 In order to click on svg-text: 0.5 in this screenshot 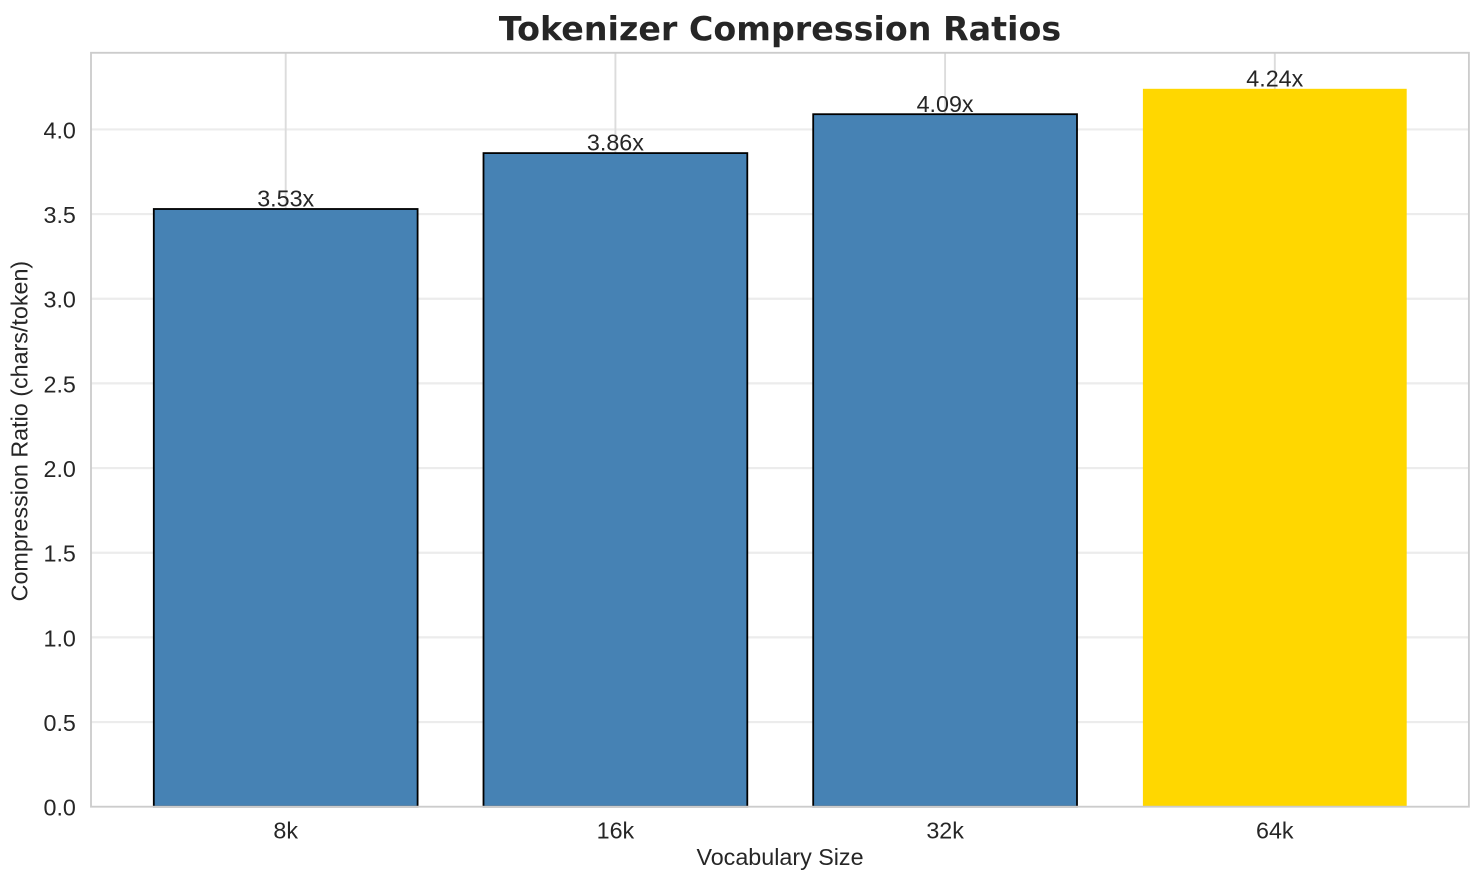, I will do `click(60, 723)`.